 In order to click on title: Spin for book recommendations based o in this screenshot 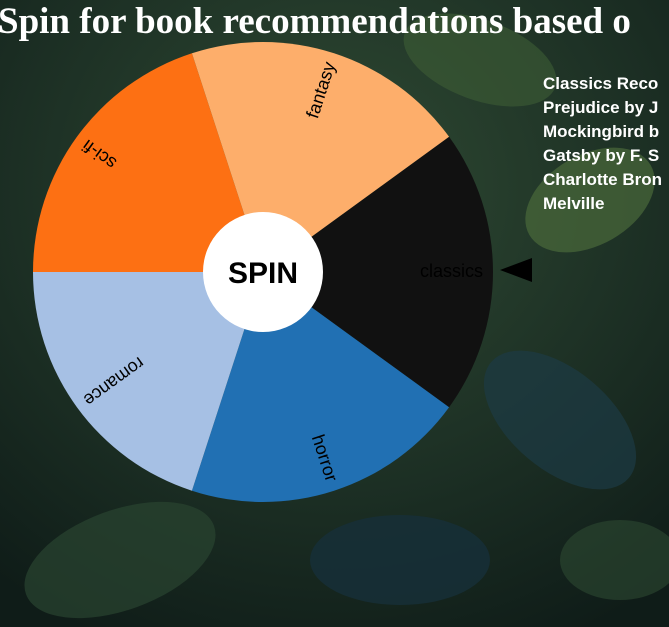, I will do `click(315, 21)`.